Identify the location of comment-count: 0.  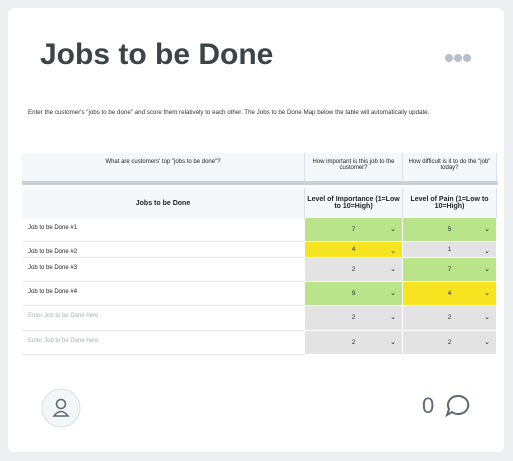
(428, 405).